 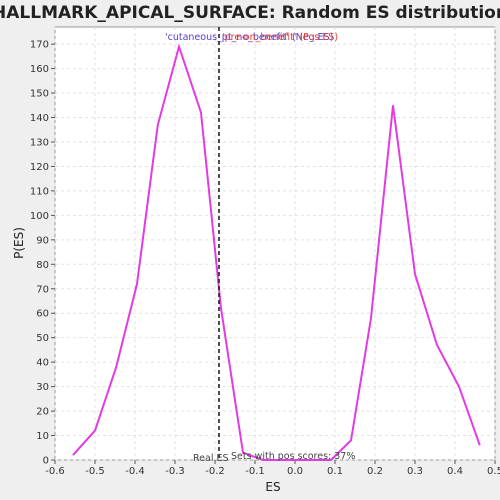 I want to click on real-es-label: Real ES, so click(x=211, y=458).